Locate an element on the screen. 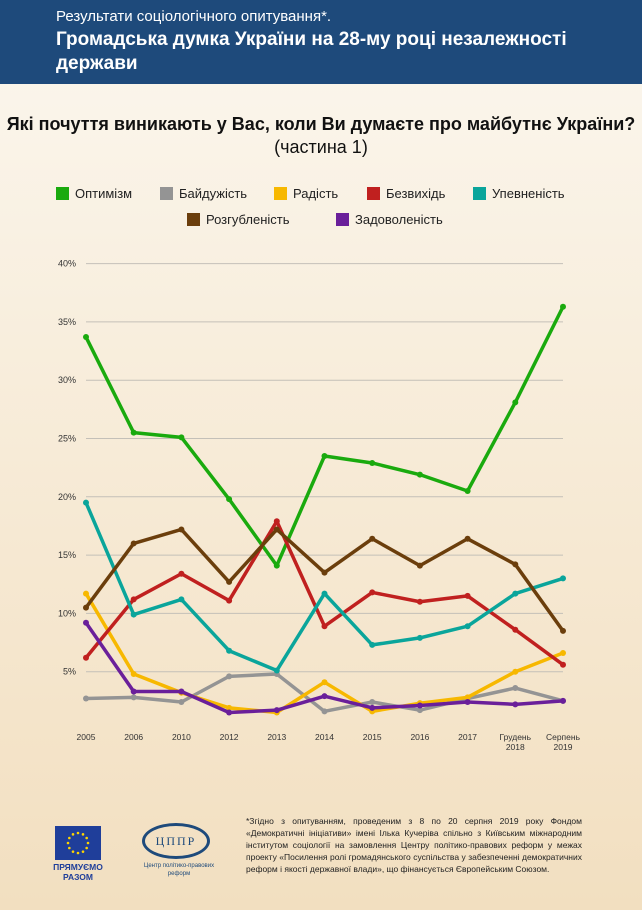 The height and width of the screenshot is (910, 642). x-tick-label: 2016 is located at coordinates (419, 737).